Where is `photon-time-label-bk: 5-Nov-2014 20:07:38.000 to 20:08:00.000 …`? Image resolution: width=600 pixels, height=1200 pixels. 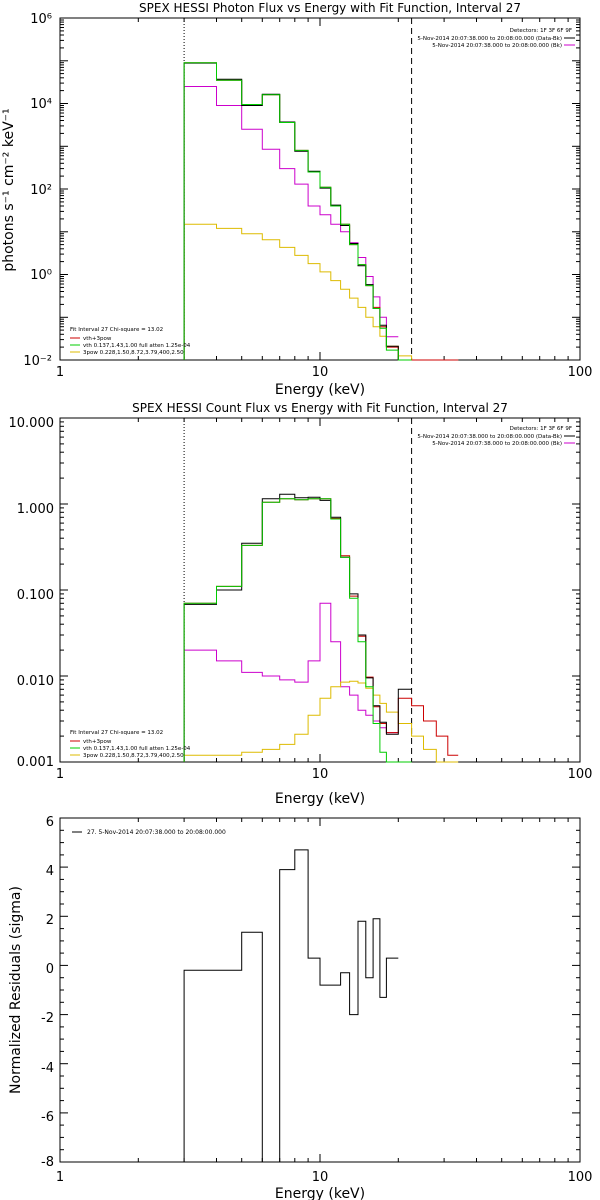 photon-time-label-bk: 5-Nov-2014 20:07:38.000 to 20:08:00.000 … is located at coordinates (497, 46).